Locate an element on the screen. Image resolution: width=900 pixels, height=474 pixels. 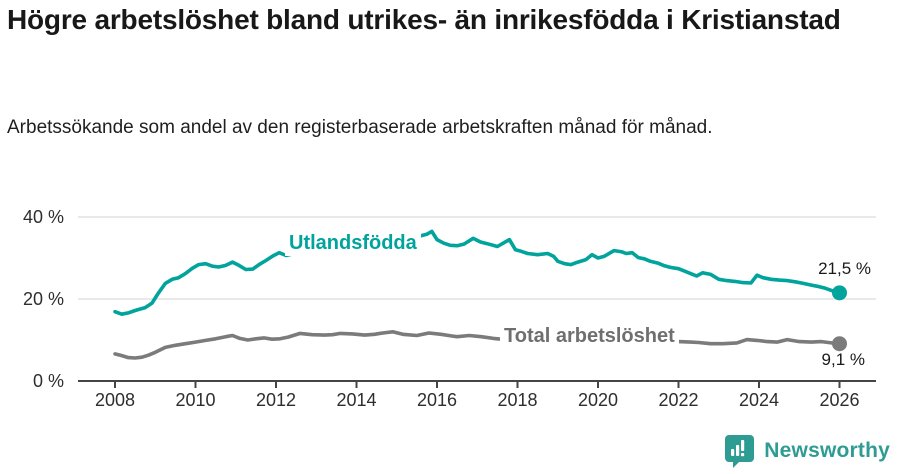
newsworthy-wordmark: Newsworthy is located at coordinates (827, 450).